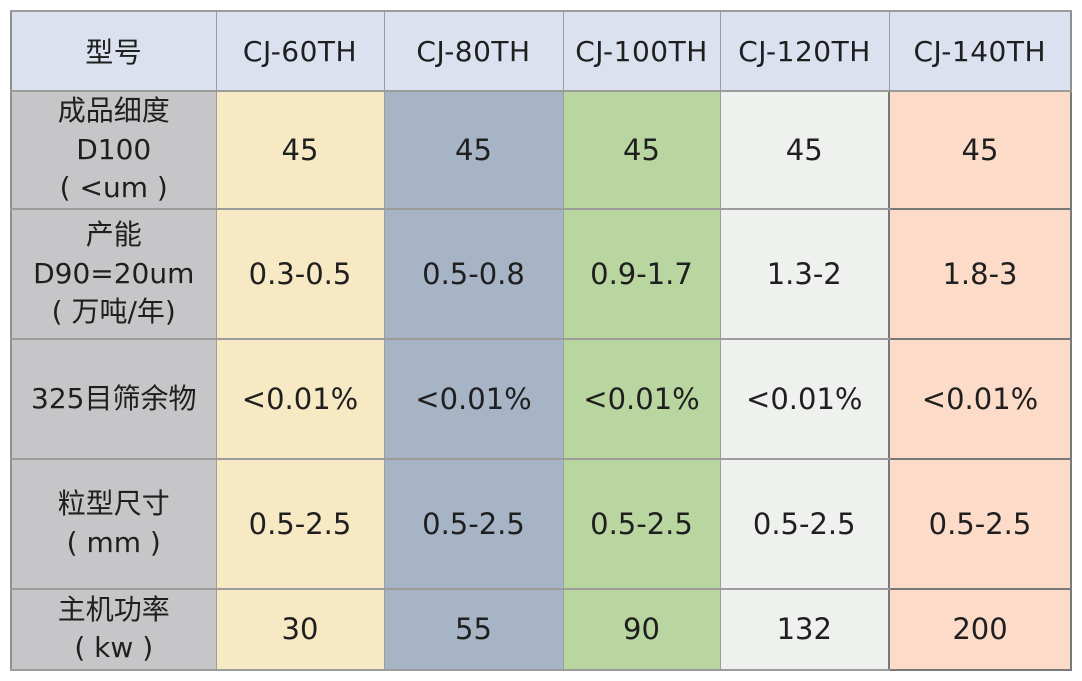 This screenshot has width=1082, height=681. I want to click on cell-residue-cj-60th: <0.01%, so click(300, 398).